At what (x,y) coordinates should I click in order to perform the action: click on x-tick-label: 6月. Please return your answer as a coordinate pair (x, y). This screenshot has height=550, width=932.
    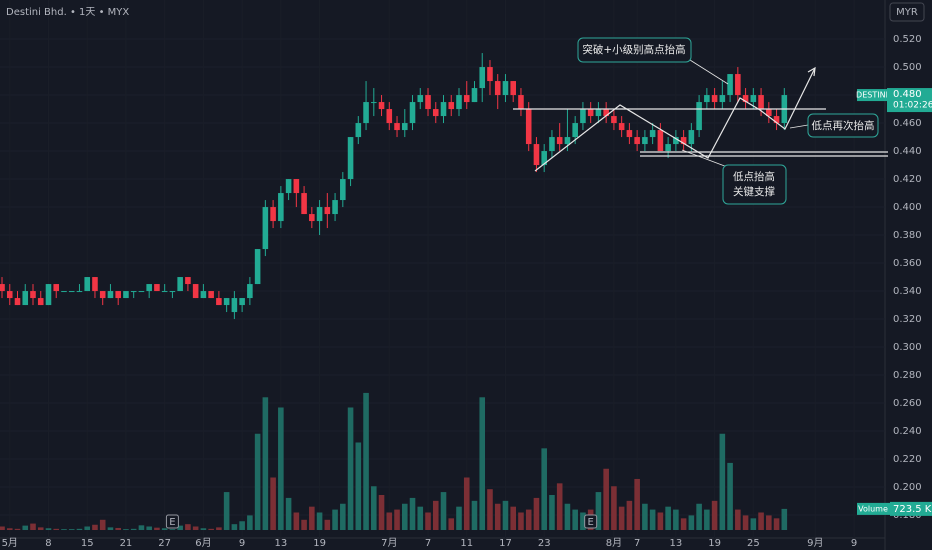
    Looking at the image, I should click on (203, 543).